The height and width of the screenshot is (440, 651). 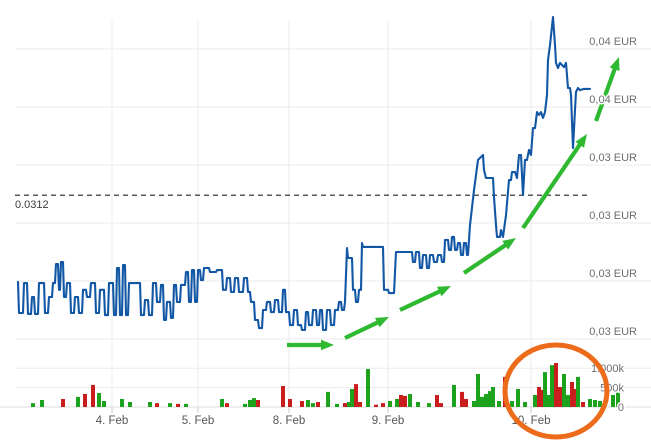 I want to click on volume-axis-label: 500k, so click(x=612, y=389).